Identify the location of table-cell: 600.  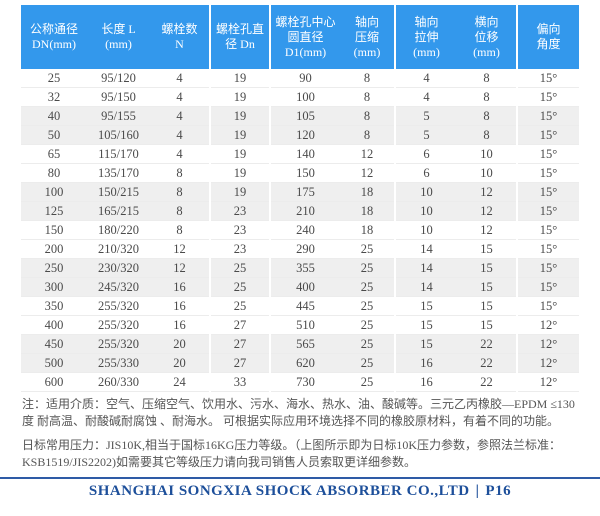
(54, 382).